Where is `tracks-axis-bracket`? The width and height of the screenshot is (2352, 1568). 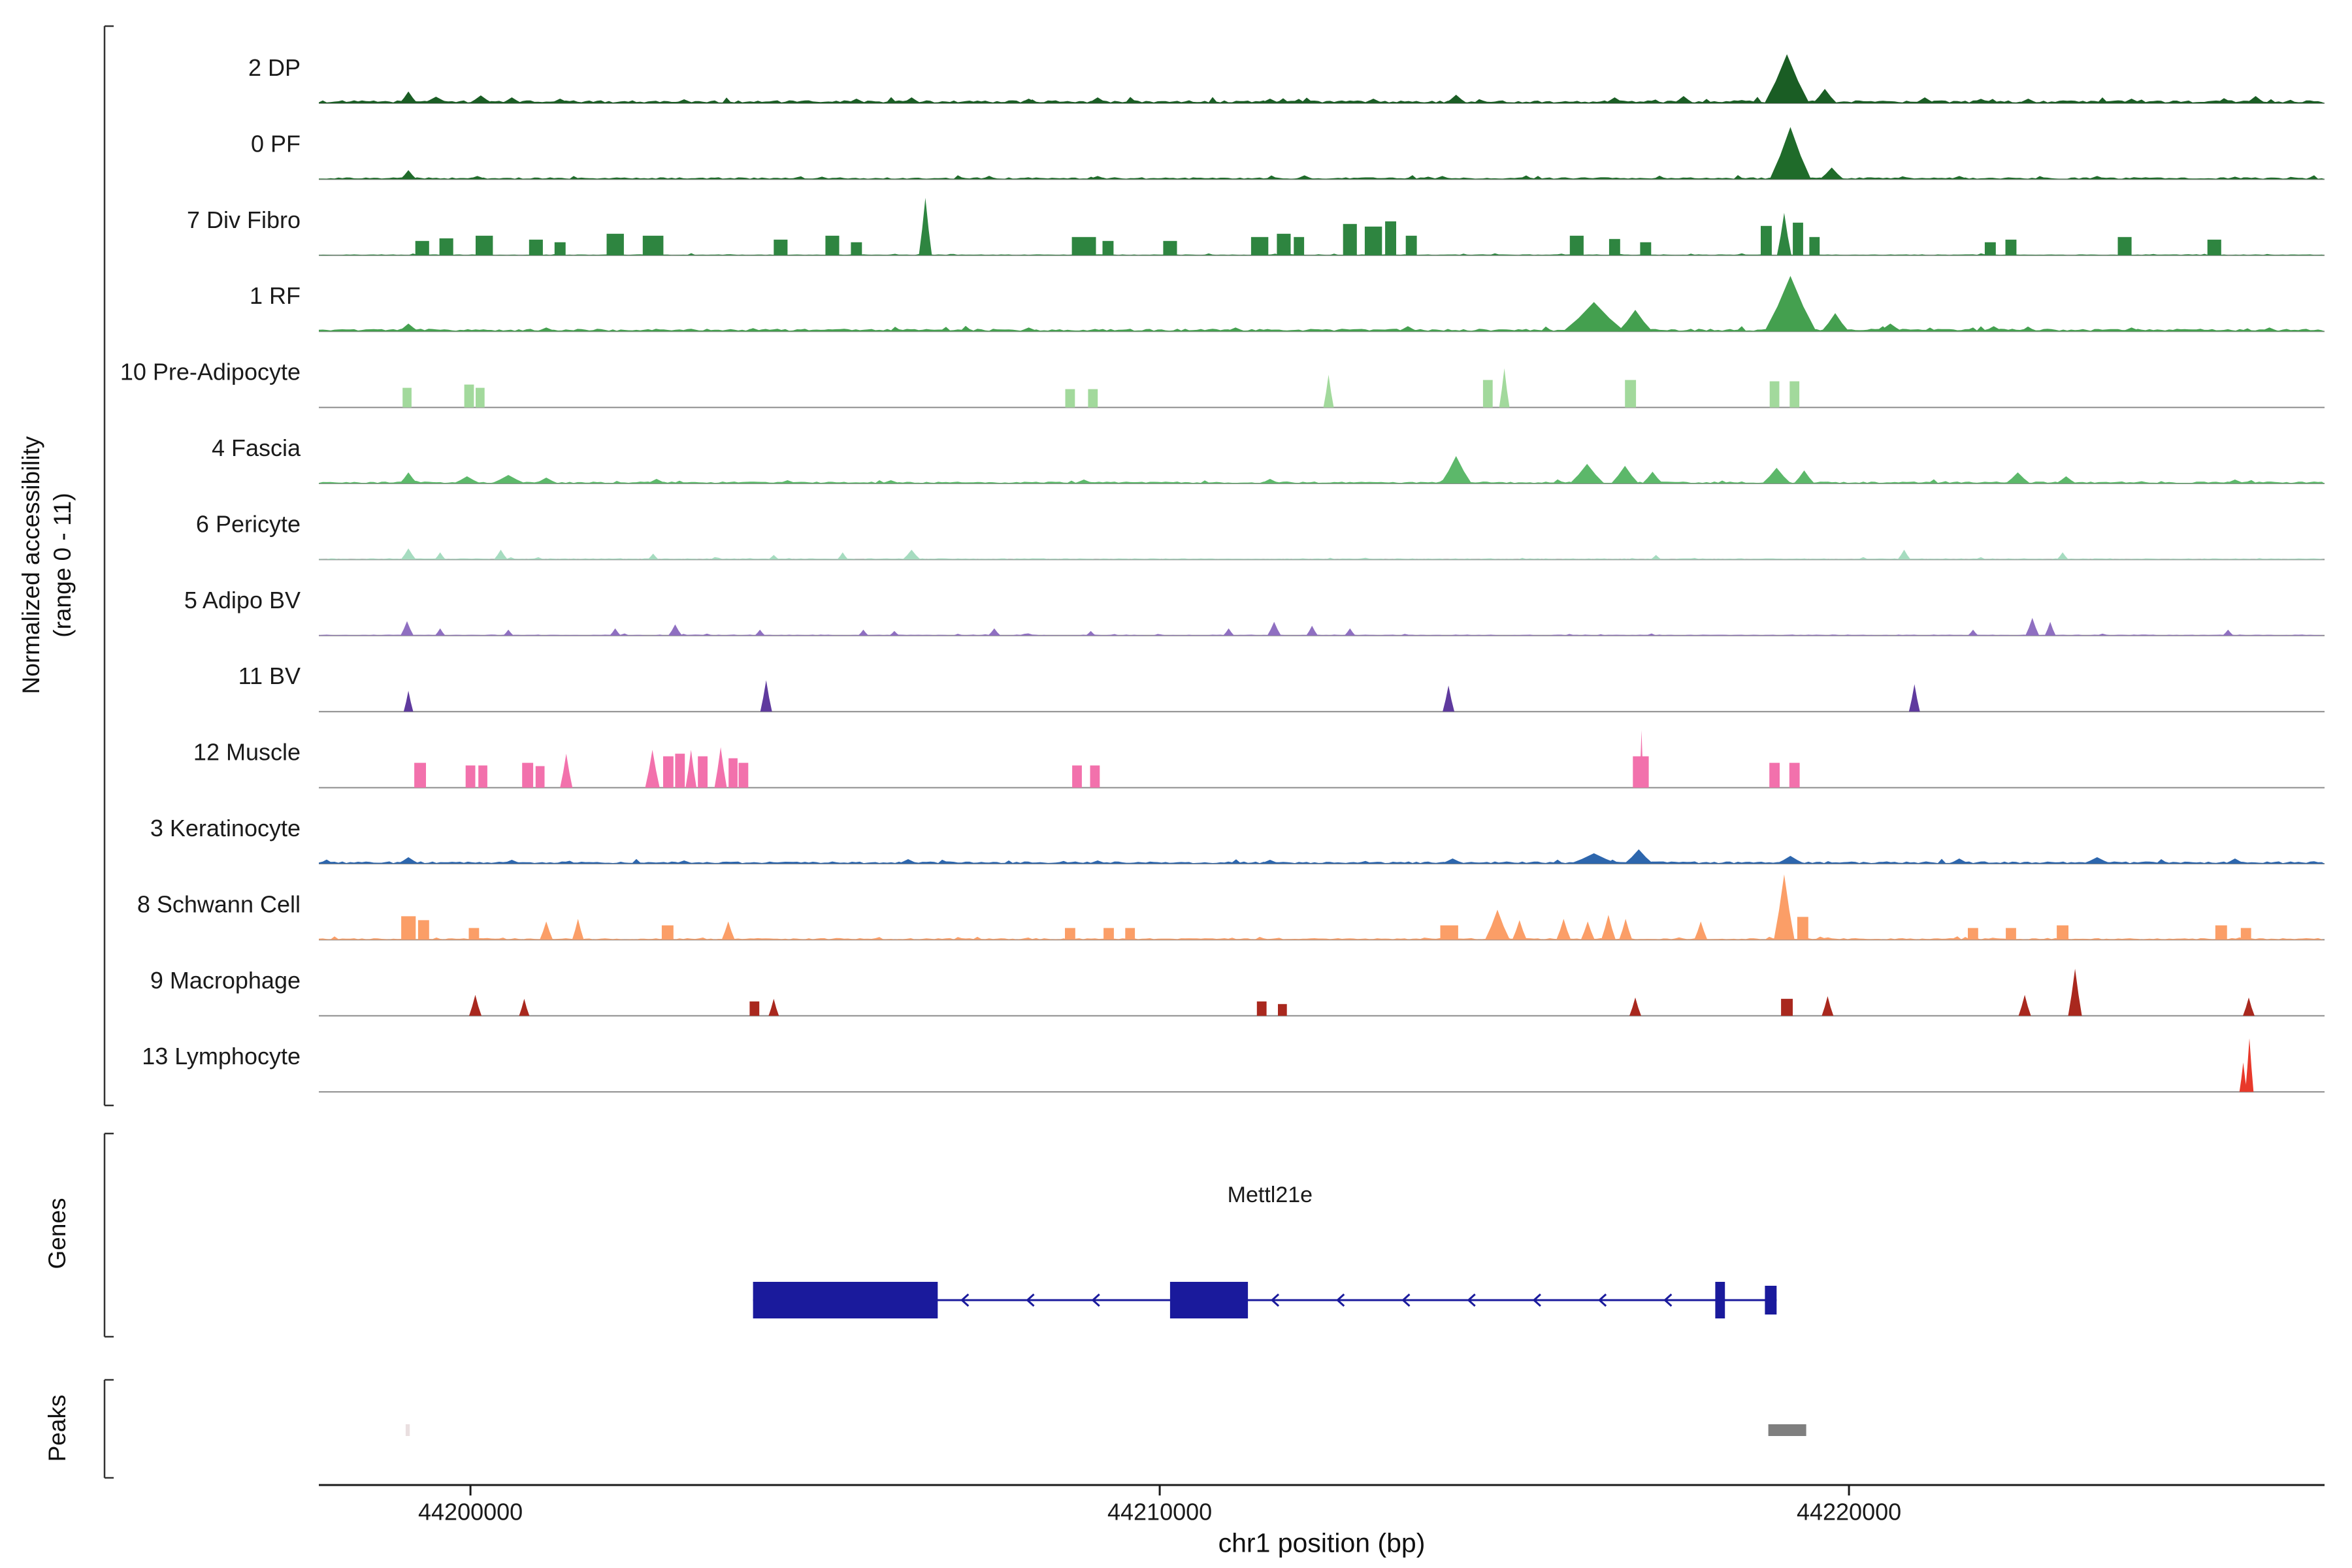
tracks-axis-bracket is located at coordinates (108, 566).